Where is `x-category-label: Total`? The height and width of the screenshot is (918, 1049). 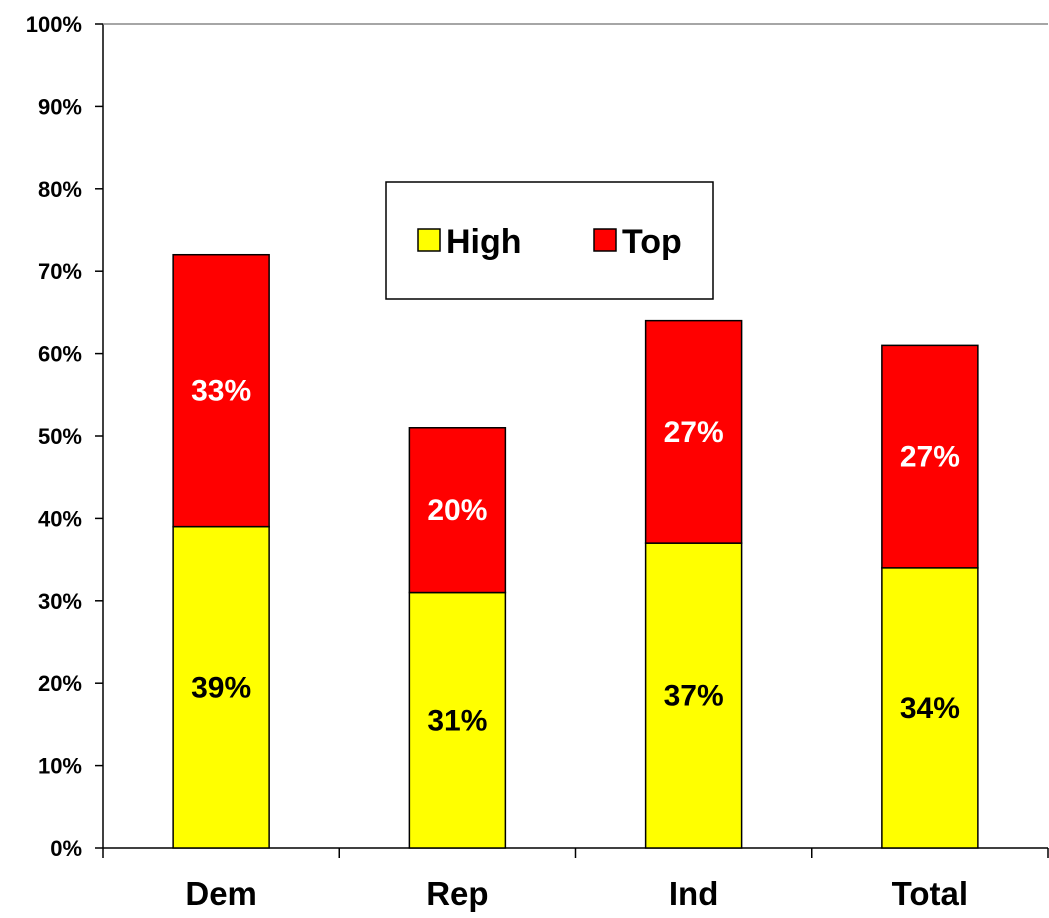
x-category-label: Total is located at coordinates (930, 893).